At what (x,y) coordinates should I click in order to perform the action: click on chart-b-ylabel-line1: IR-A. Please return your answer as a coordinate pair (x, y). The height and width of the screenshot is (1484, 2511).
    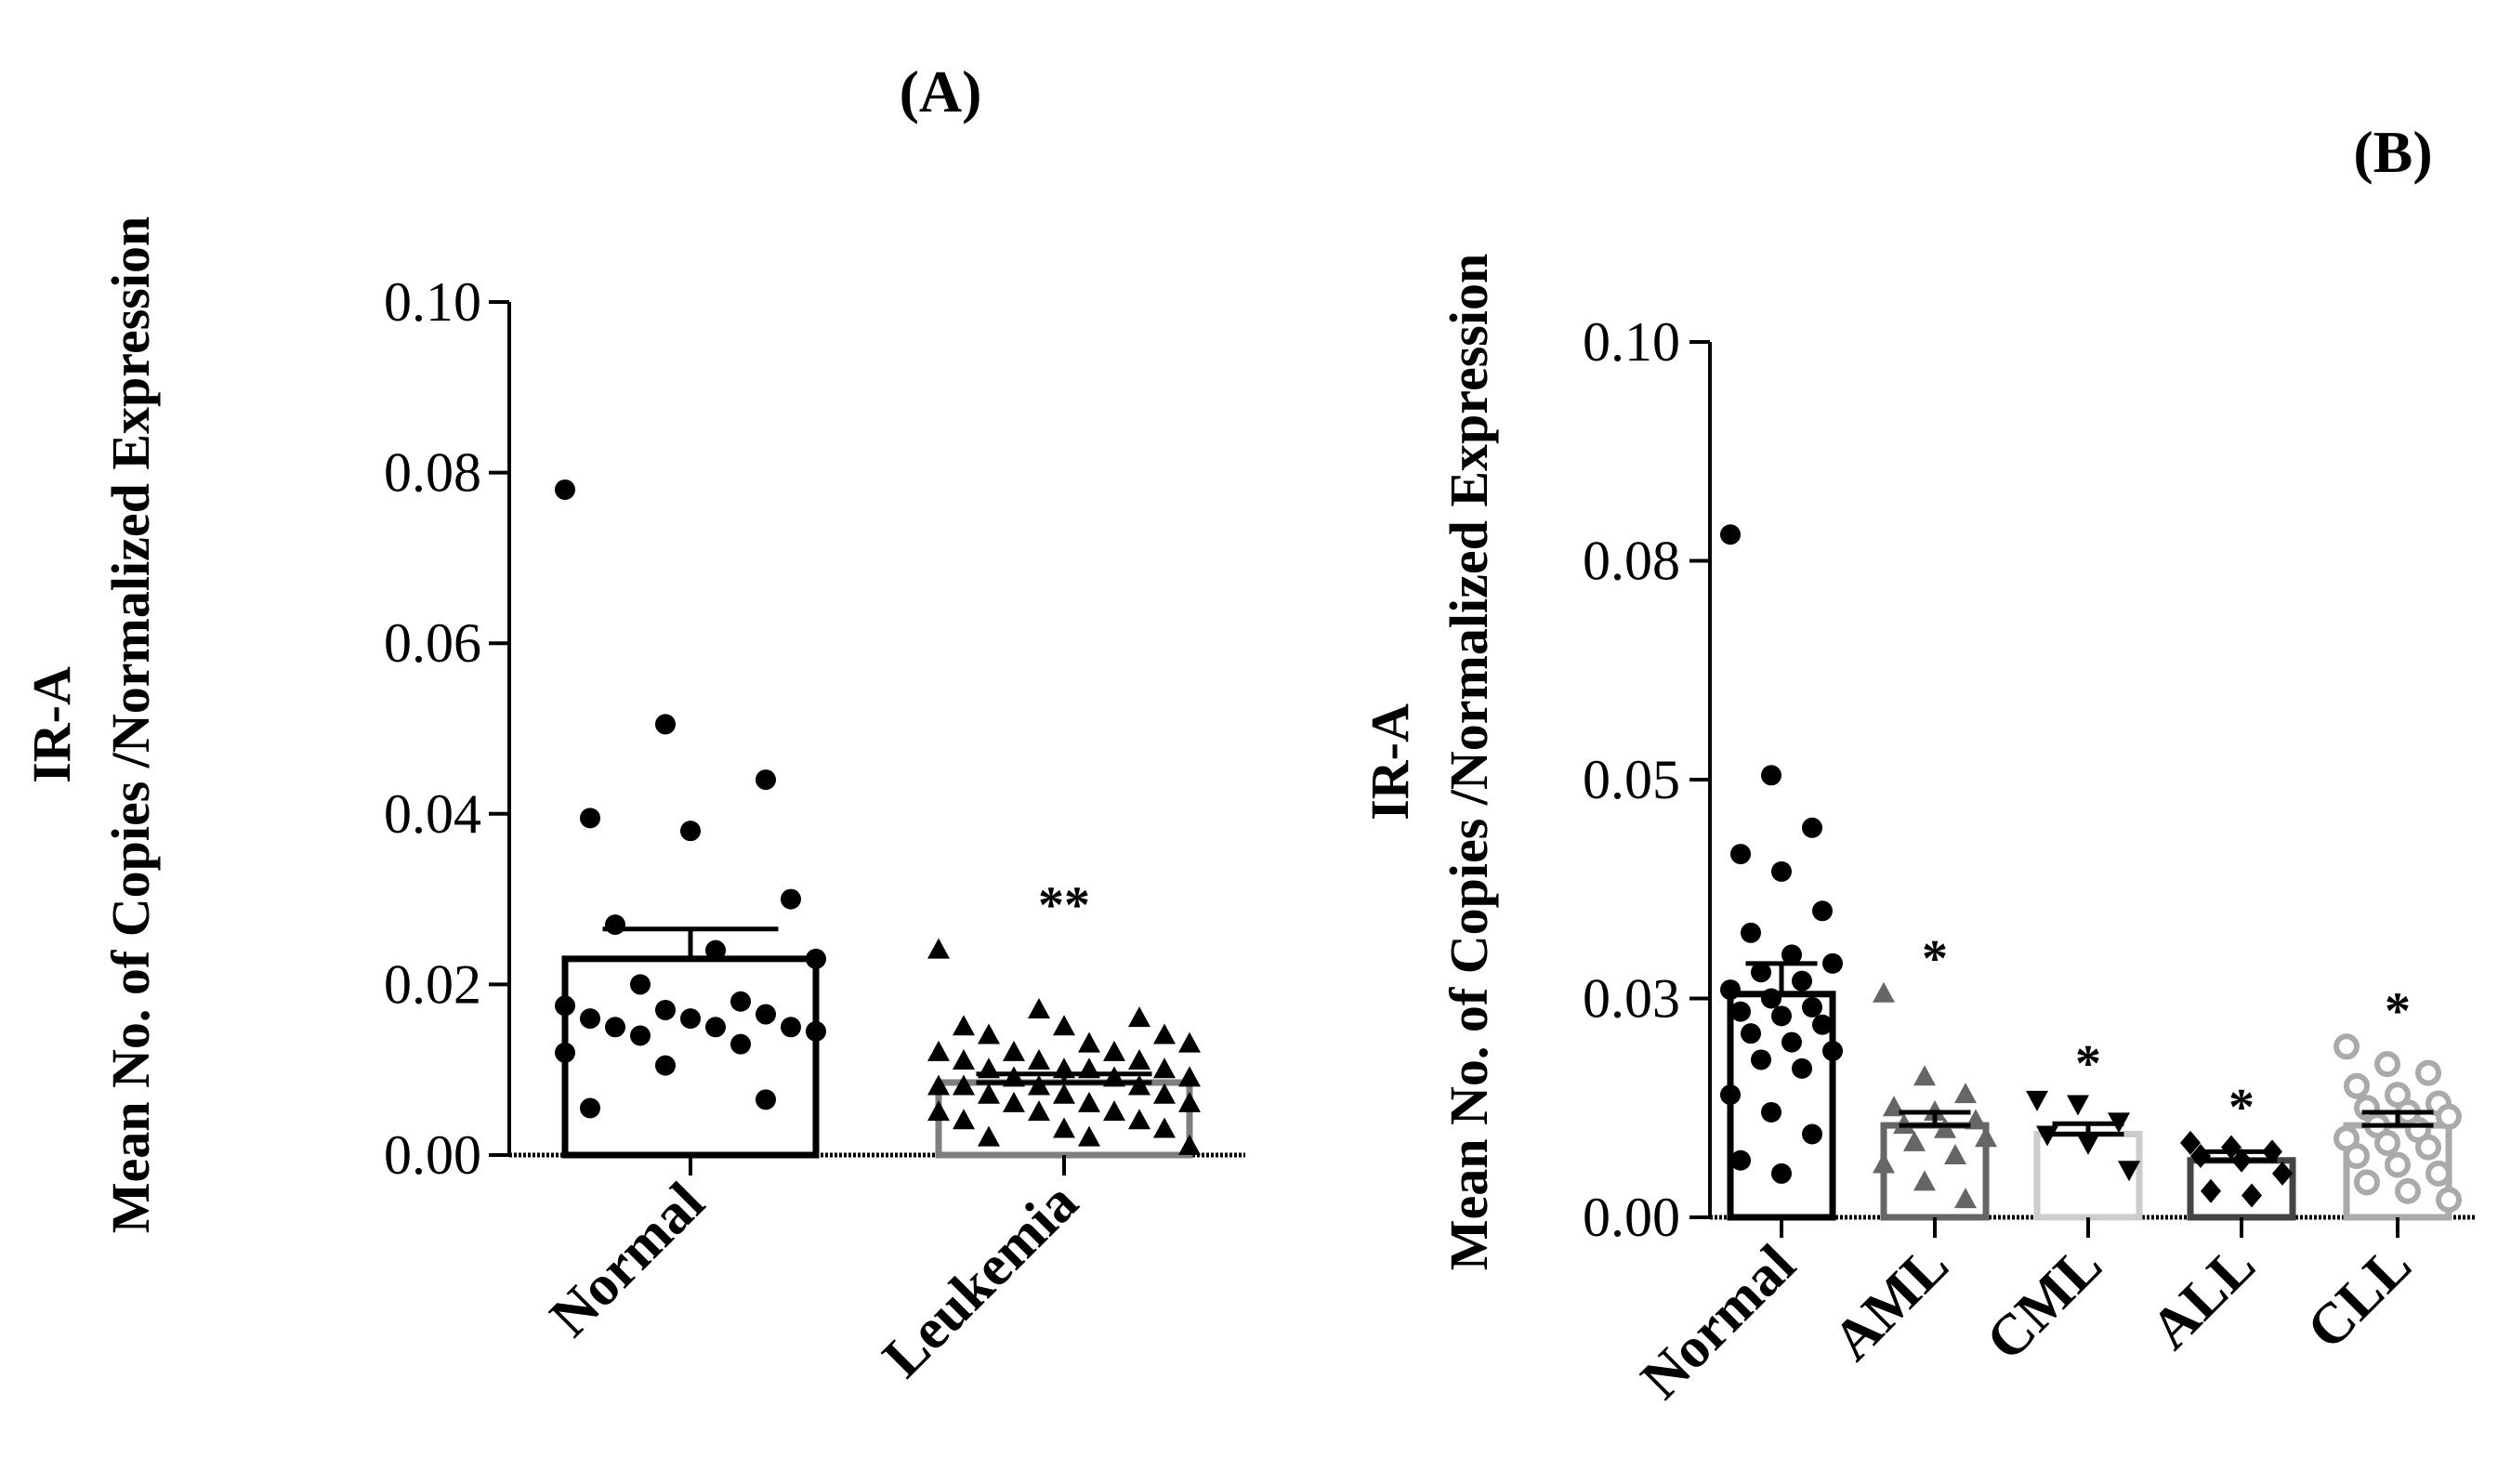
    Looking at the image, I should click on (1390, 762).